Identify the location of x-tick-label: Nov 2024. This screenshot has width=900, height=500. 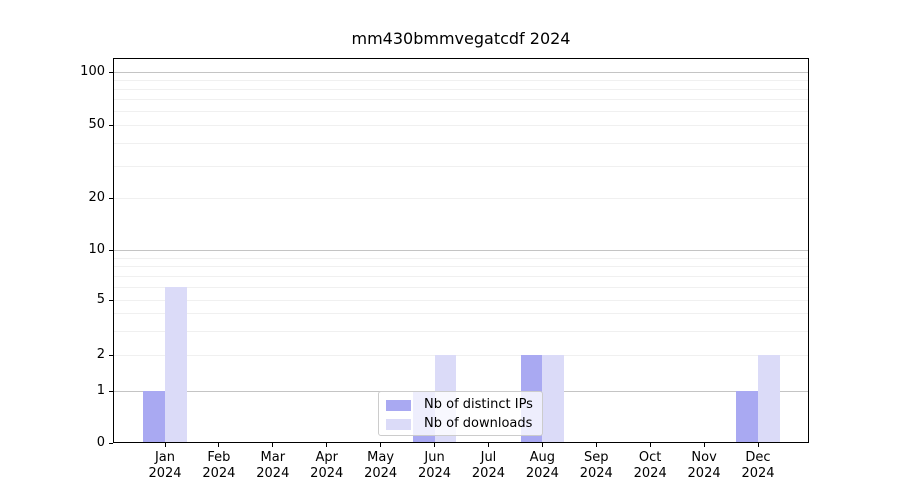
(704, 465).